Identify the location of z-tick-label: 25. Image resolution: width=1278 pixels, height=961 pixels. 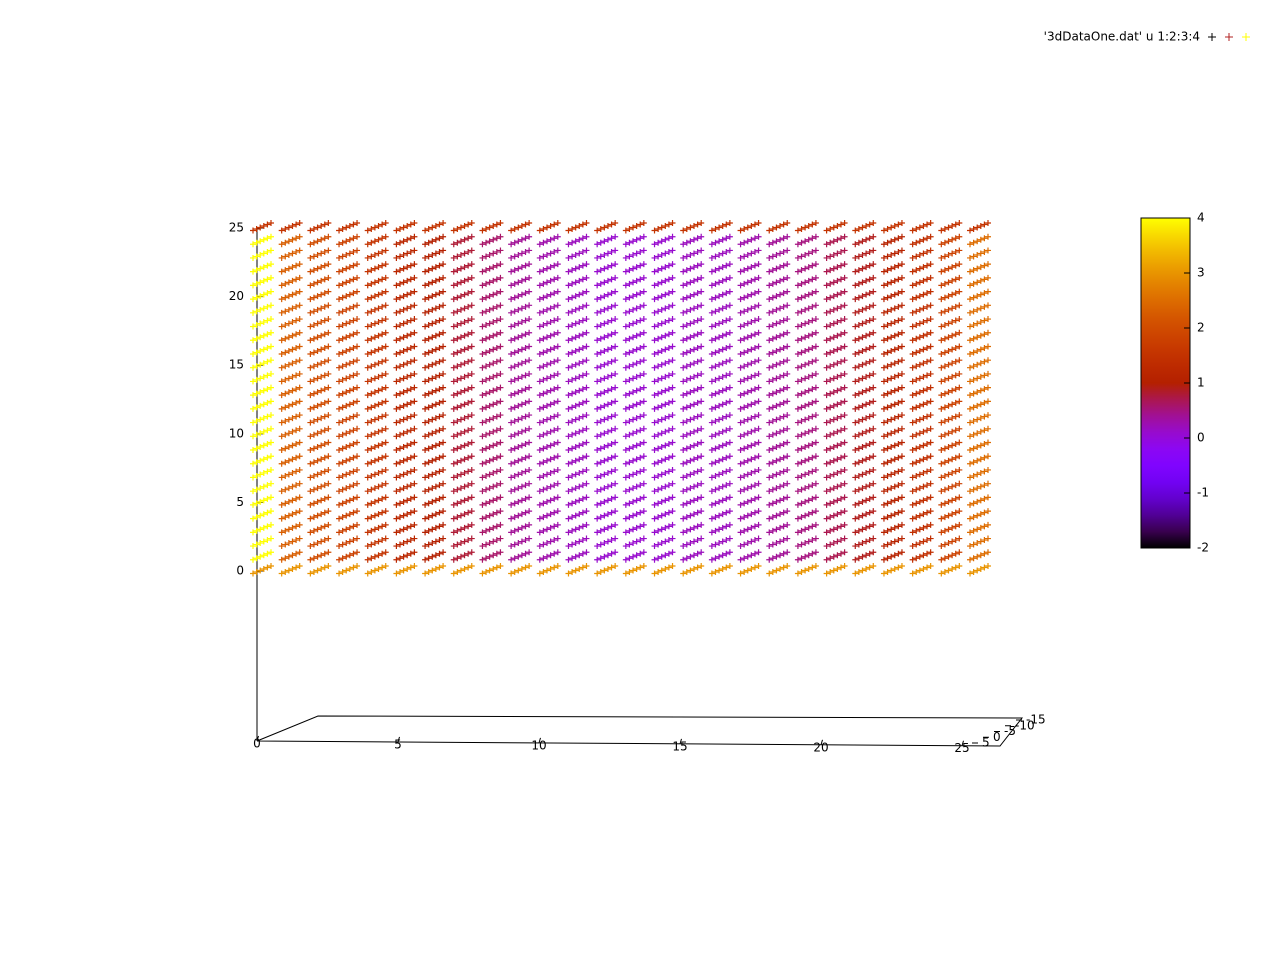
(236, 228).